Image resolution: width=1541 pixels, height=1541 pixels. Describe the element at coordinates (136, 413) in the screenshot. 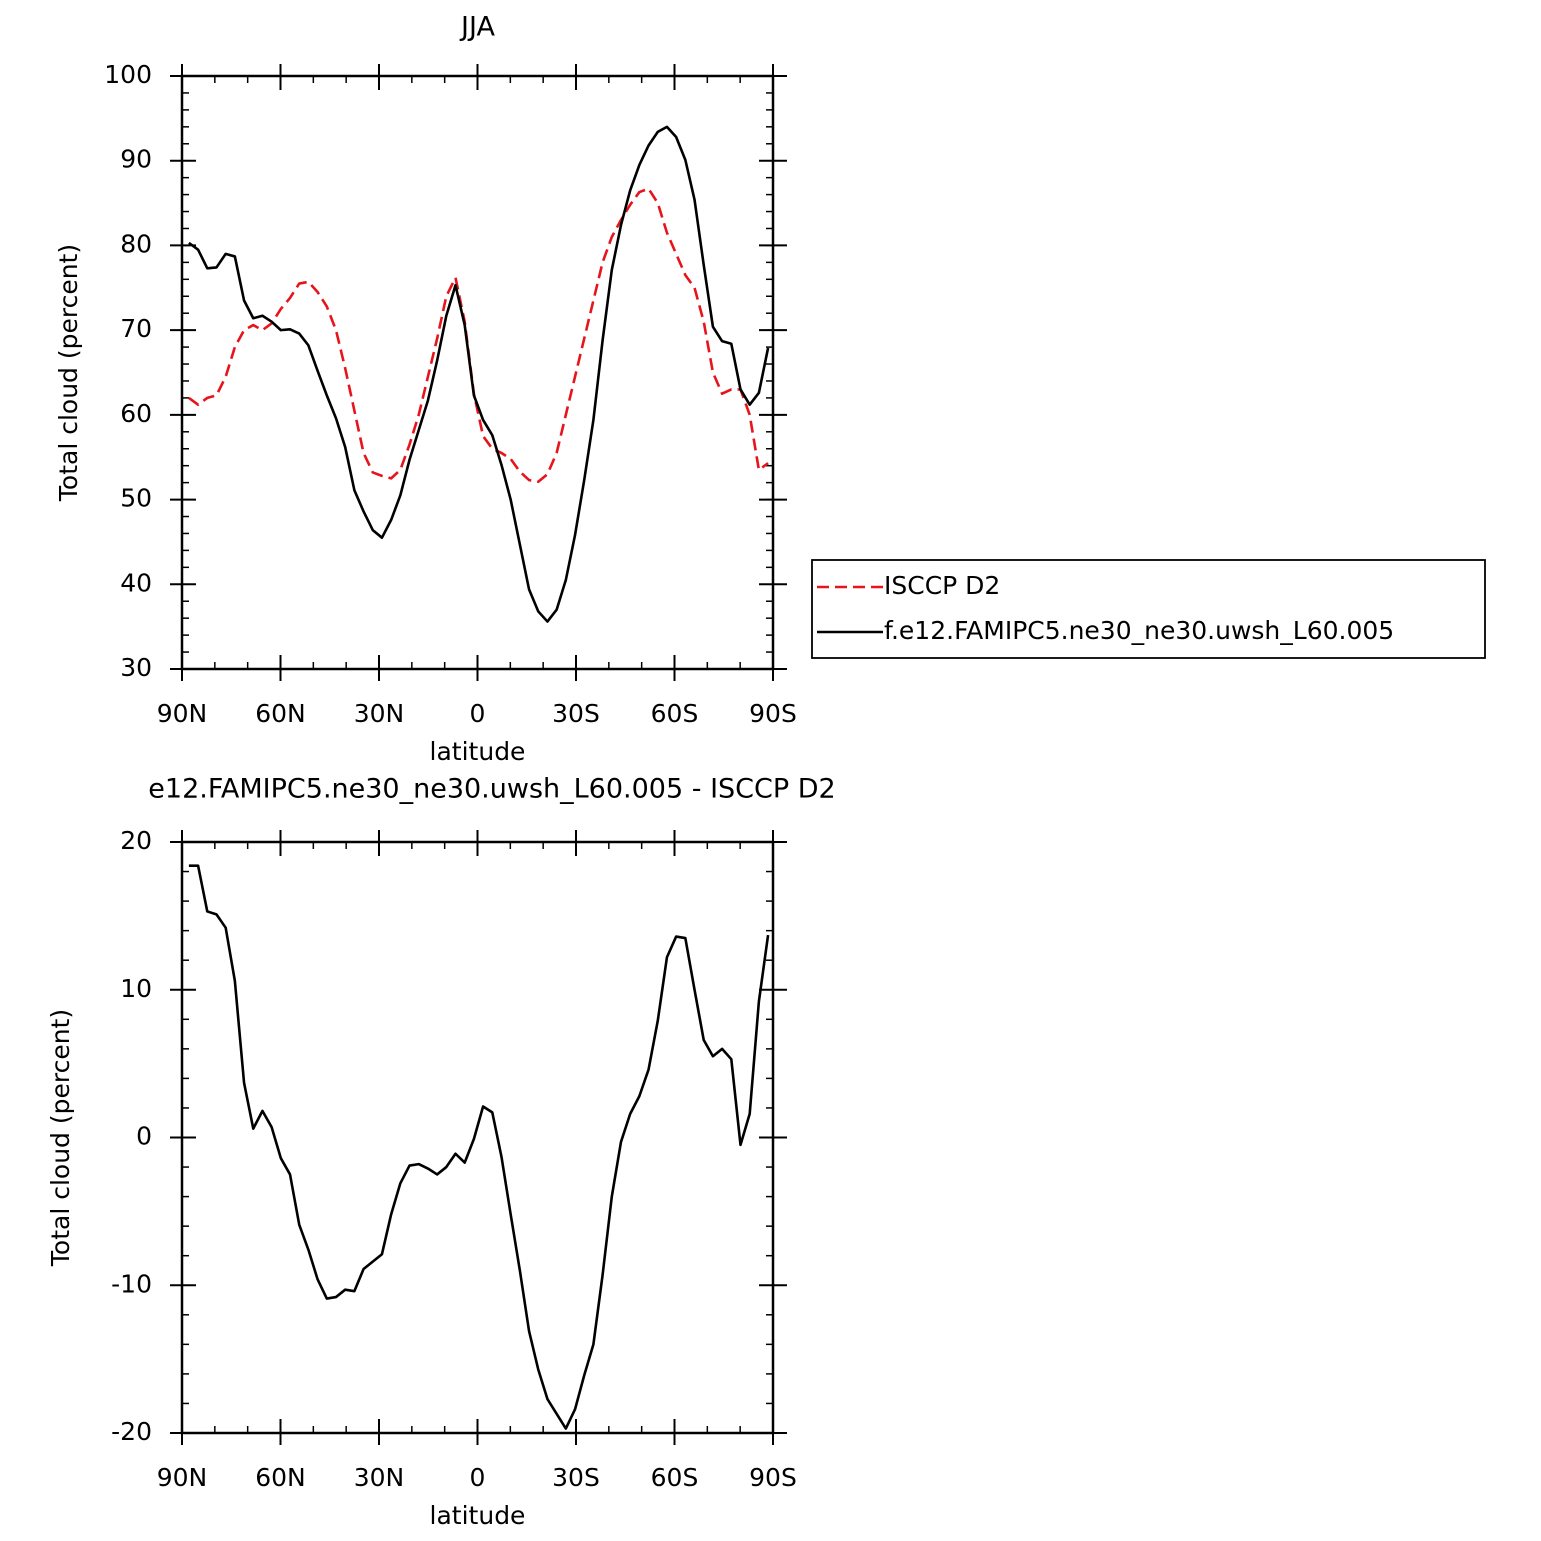

I see `y-tick-label: 60` at that location.